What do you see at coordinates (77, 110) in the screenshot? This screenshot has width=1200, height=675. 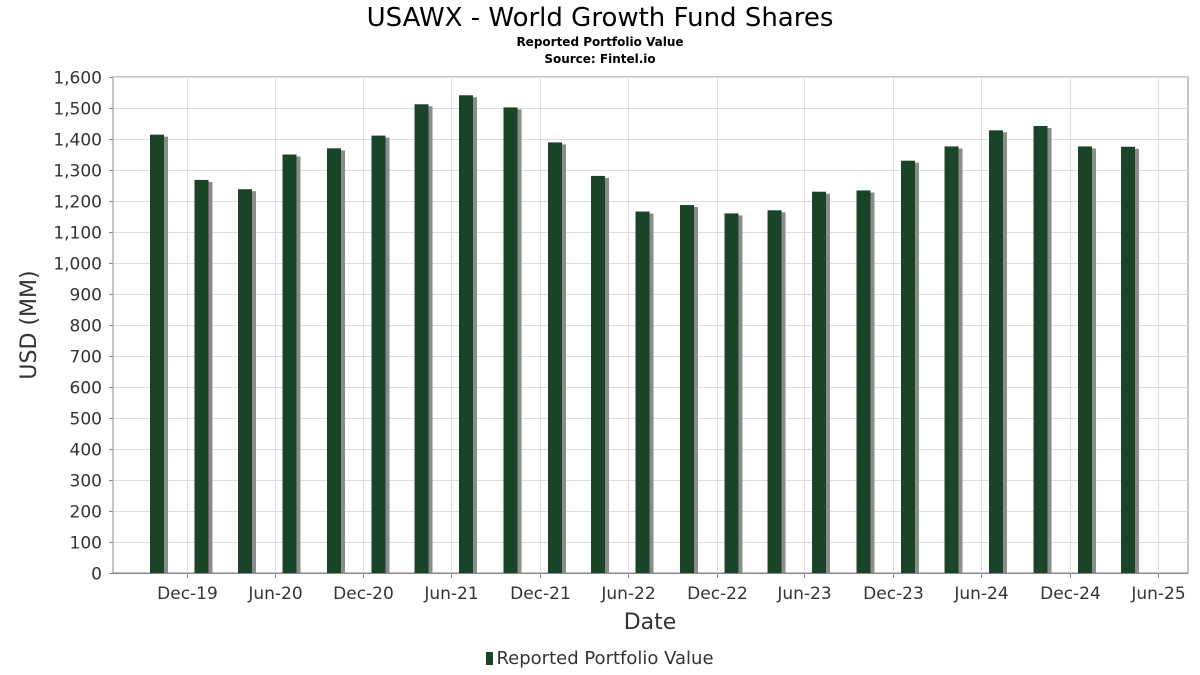 I see `y-tick-label: 1,500` at bounding box center [77, 110].